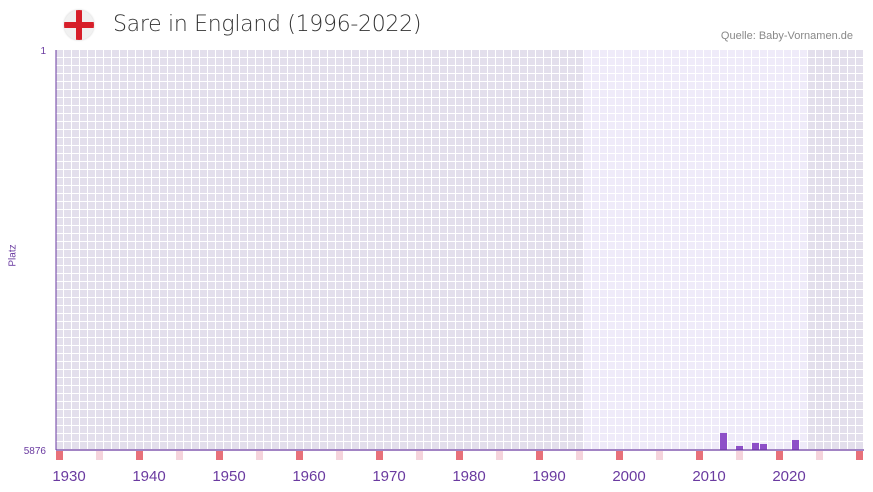  I want to click on decade-marker, so click(139, 455).